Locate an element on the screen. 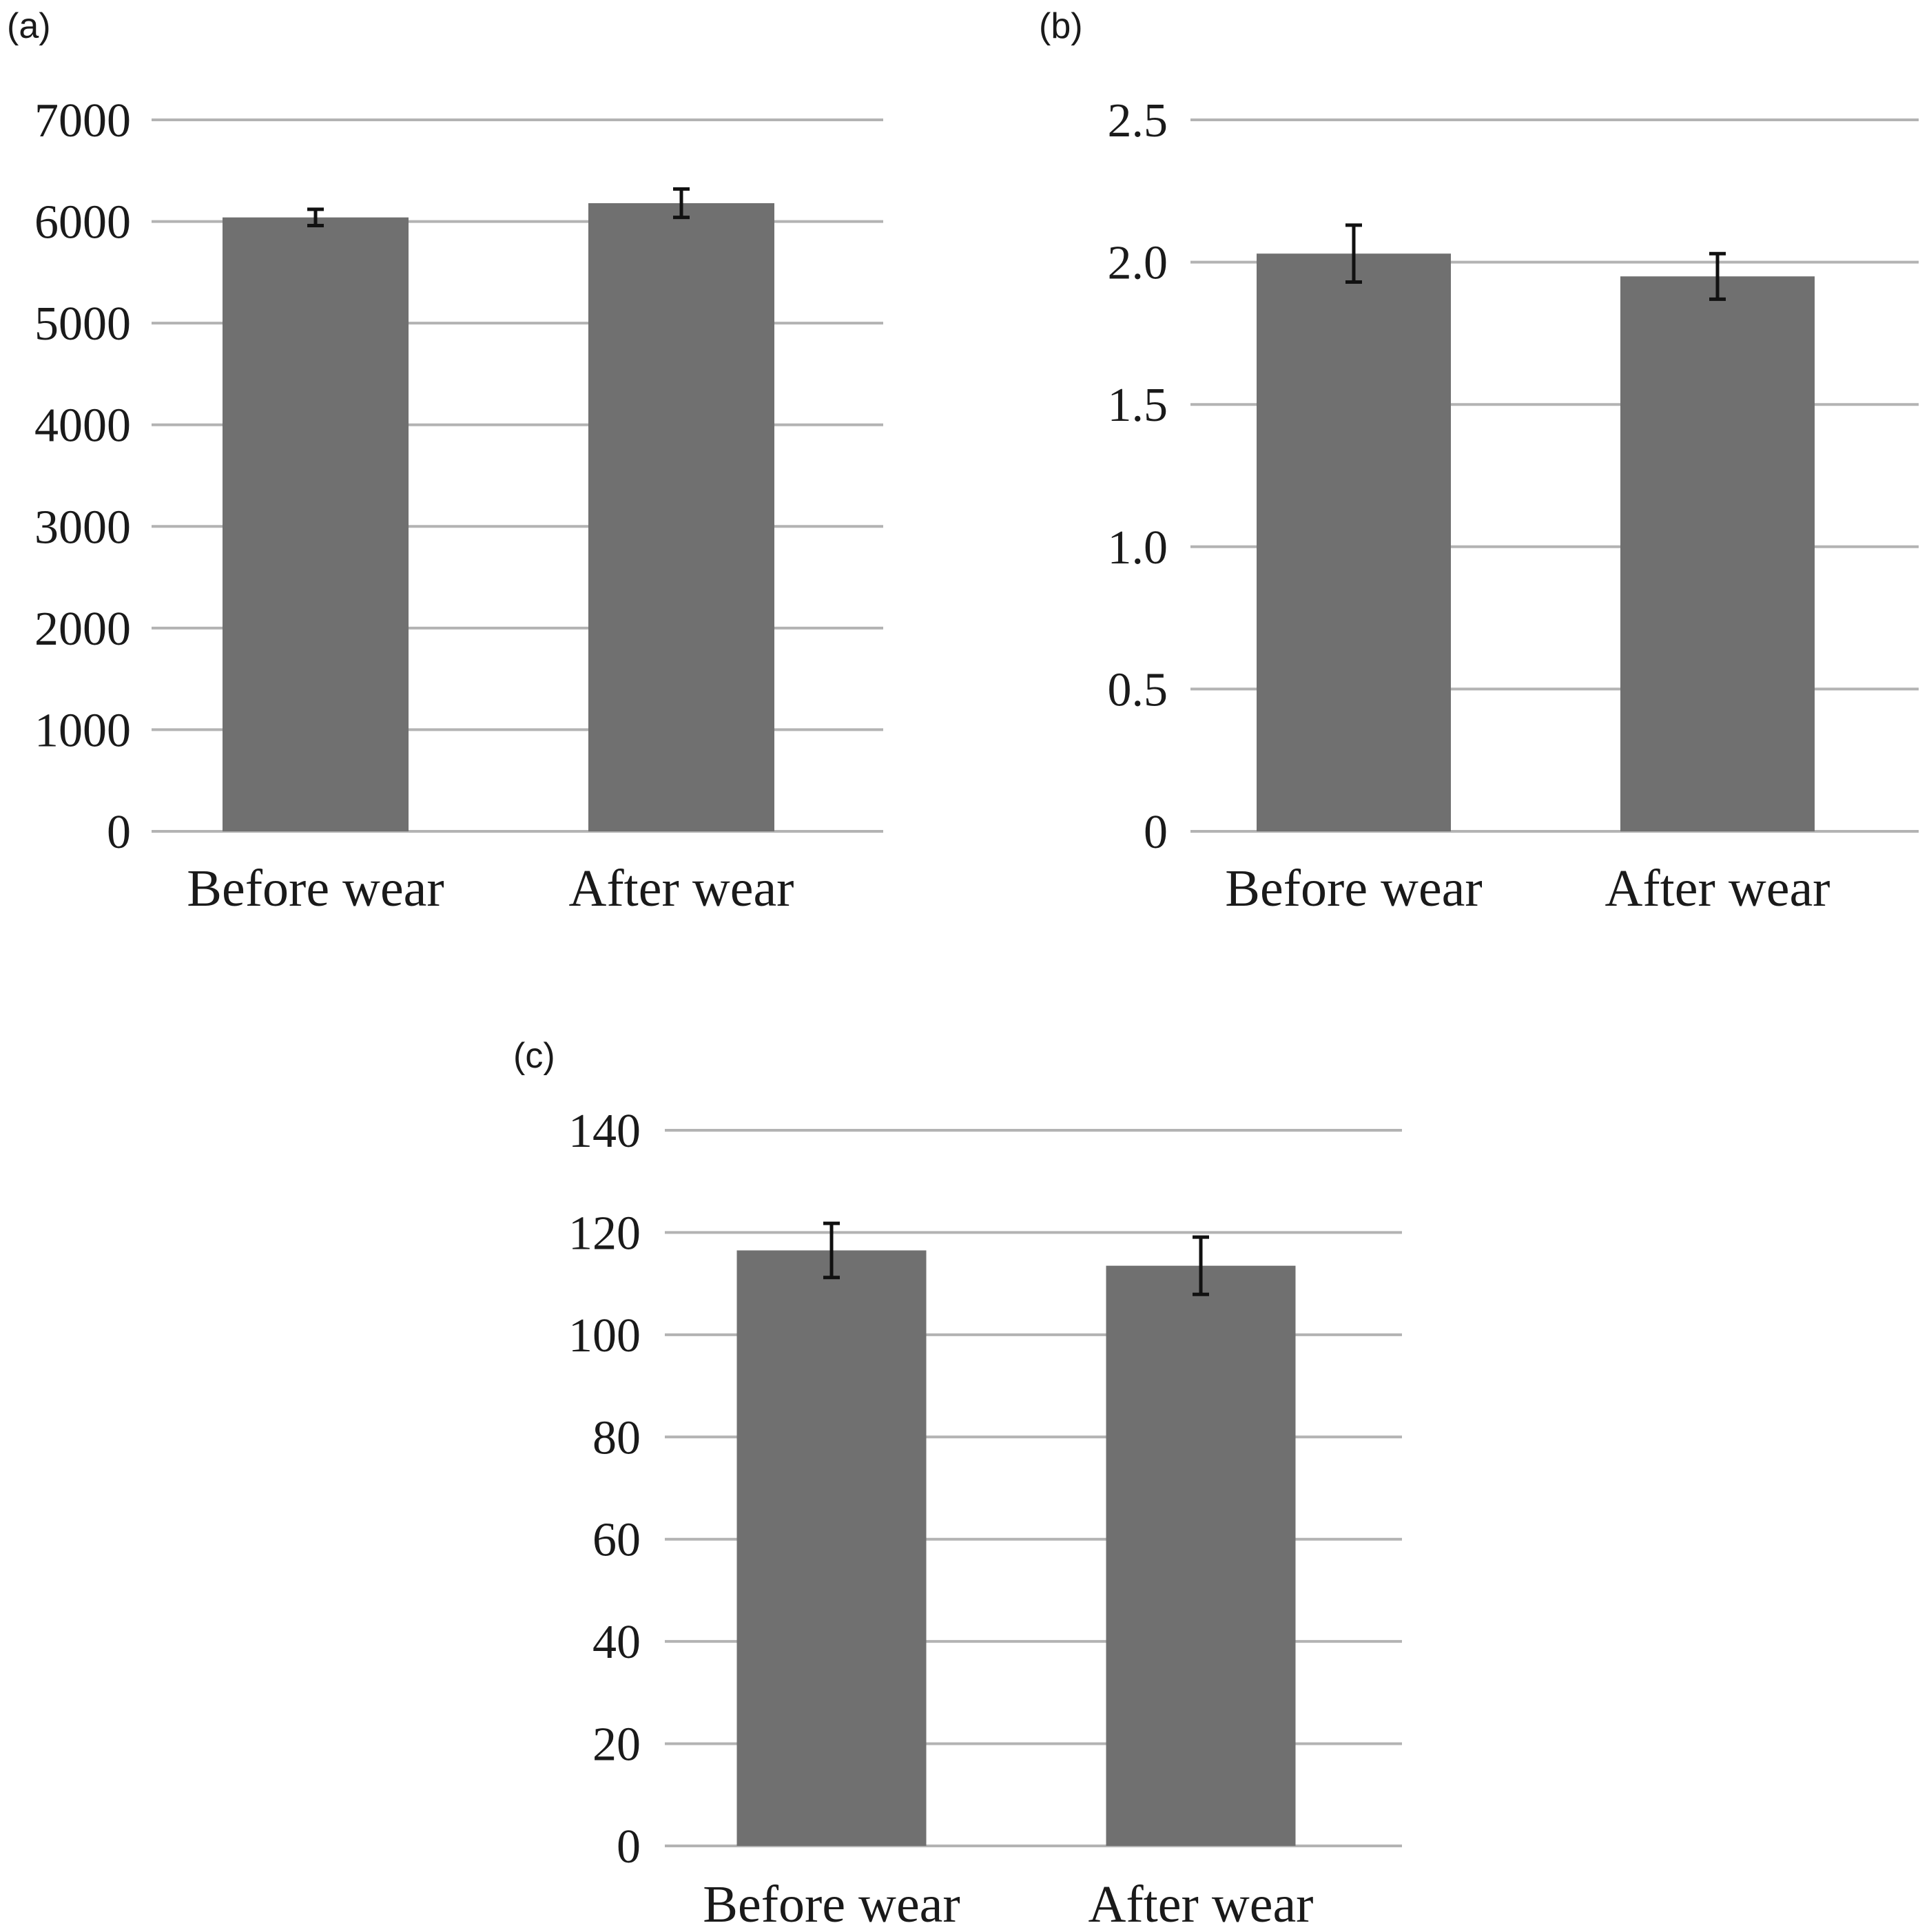  y-tick-label: 3000 is located at coordinates (82, 527).